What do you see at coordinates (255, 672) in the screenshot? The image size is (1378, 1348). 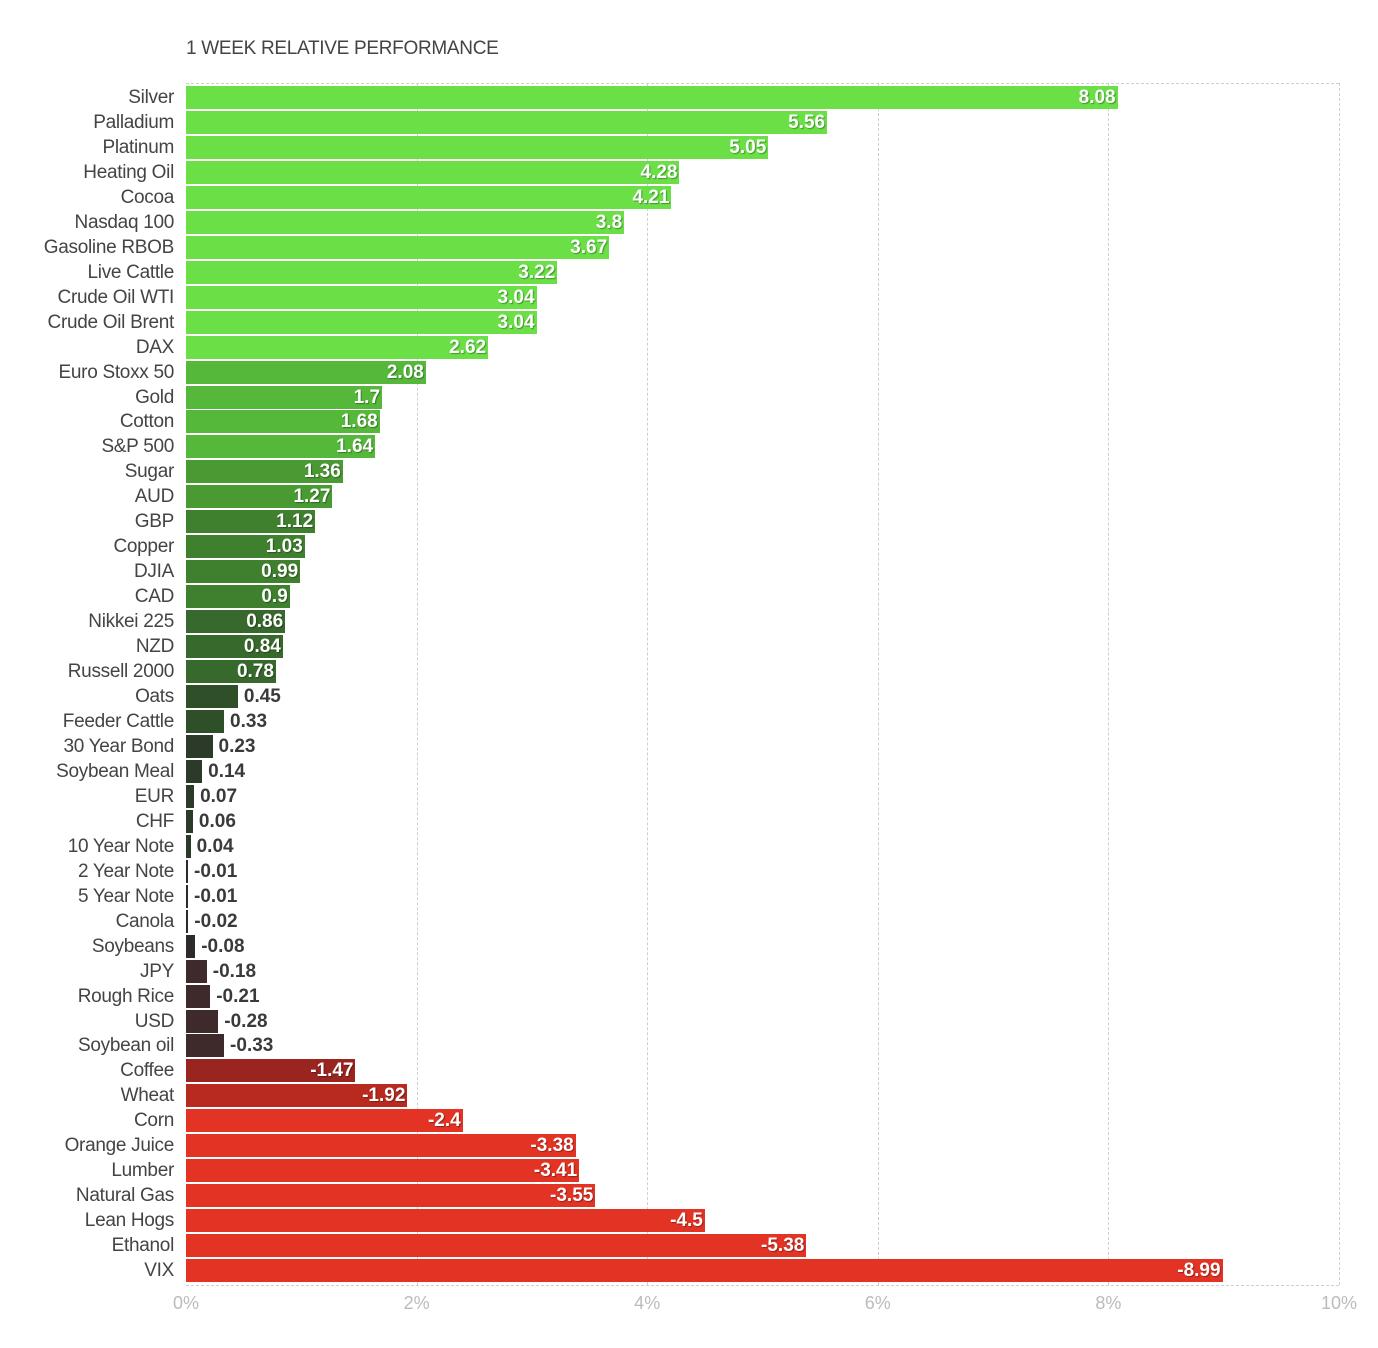 I see `bar-value-label: 0.78` at bounding box center [255, 672].